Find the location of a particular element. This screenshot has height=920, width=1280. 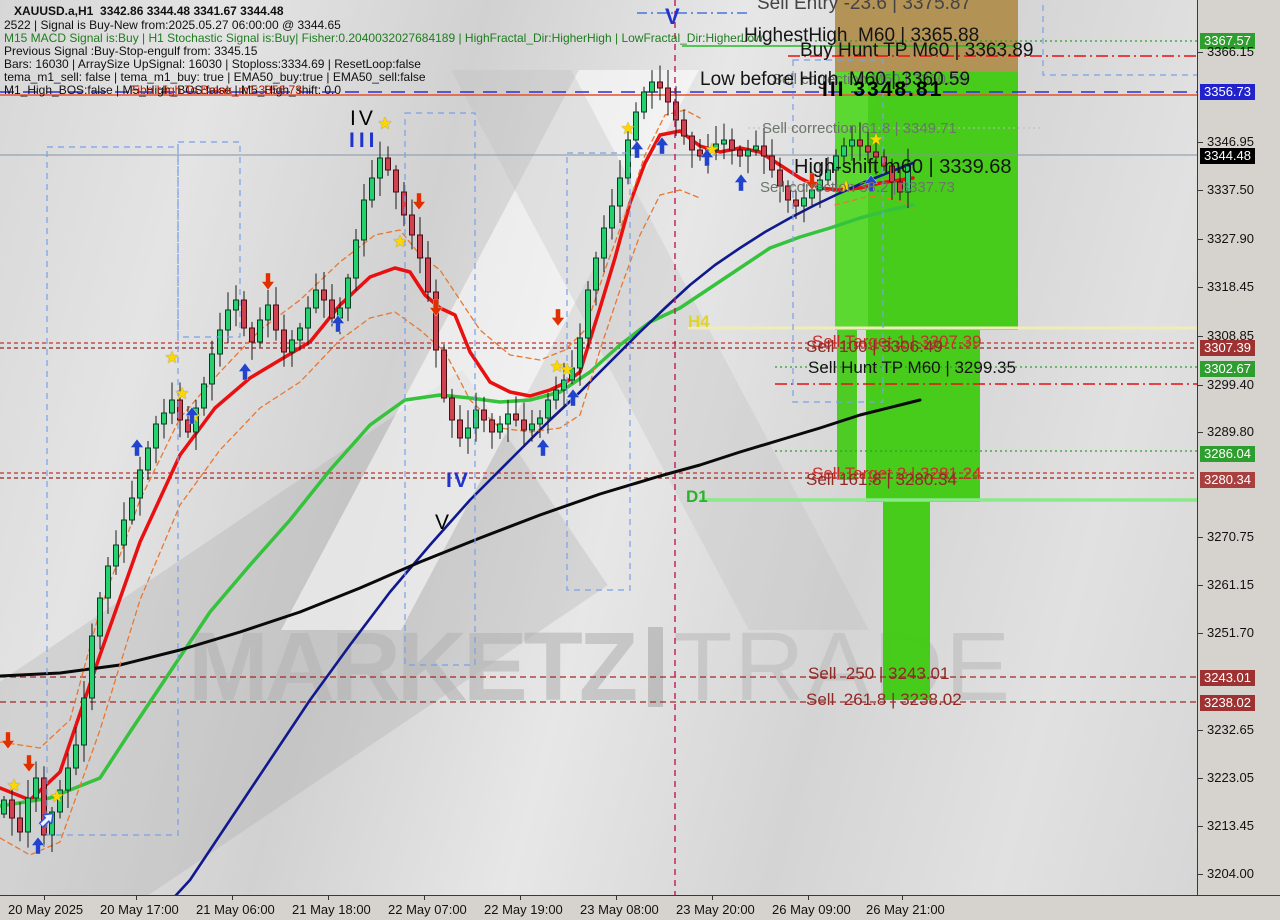

price-level-badge: 3238.02 is located at coordinates (1227, 703).